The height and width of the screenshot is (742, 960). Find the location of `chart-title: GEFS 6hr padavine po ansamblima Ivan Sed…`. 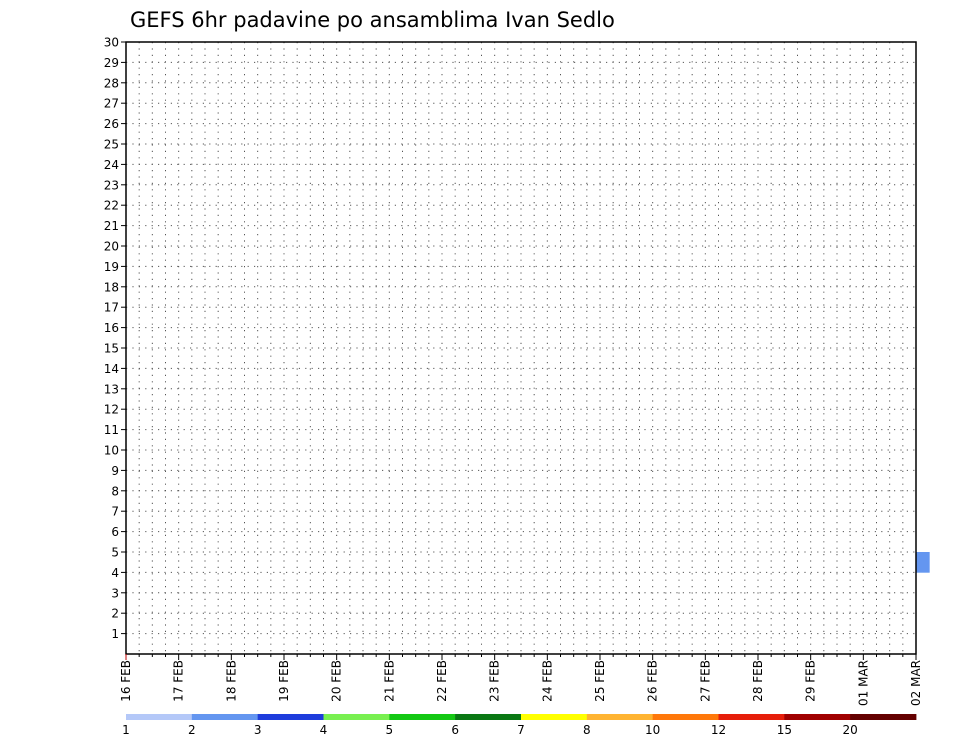

chart-title: GEFS 6hr padavine po ansamblima Ivan Sed… is located at coordinates (372, 20).